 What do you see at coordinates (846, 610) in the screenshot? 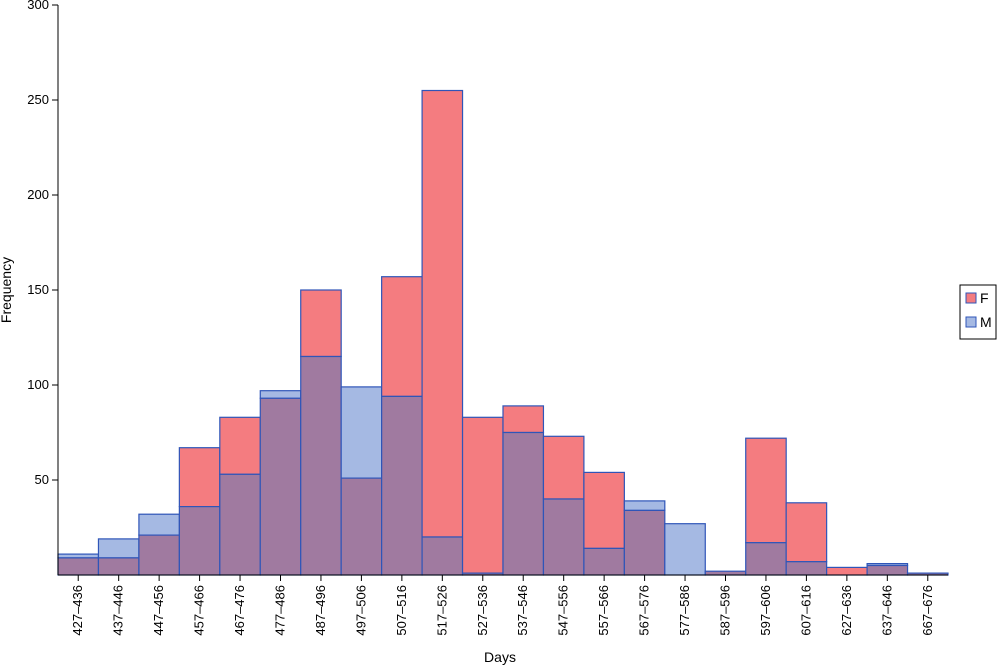
I see `x-tick-label-19: 627–636` at bounding box center [846, 610].